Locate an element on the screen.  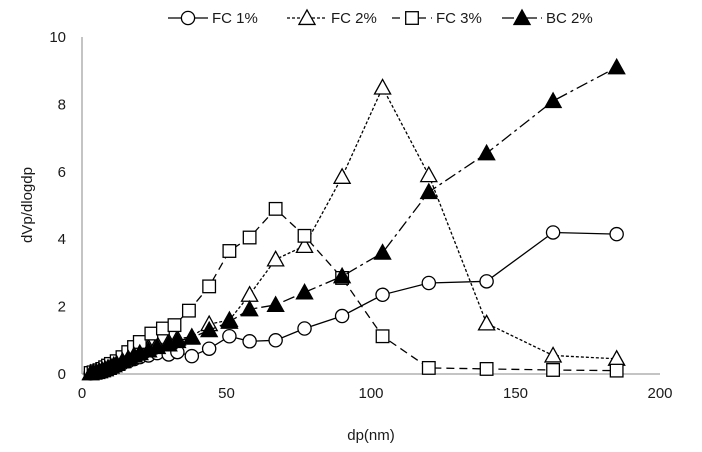
legend-entry: FC 1% is located at coordinates (213, 18).